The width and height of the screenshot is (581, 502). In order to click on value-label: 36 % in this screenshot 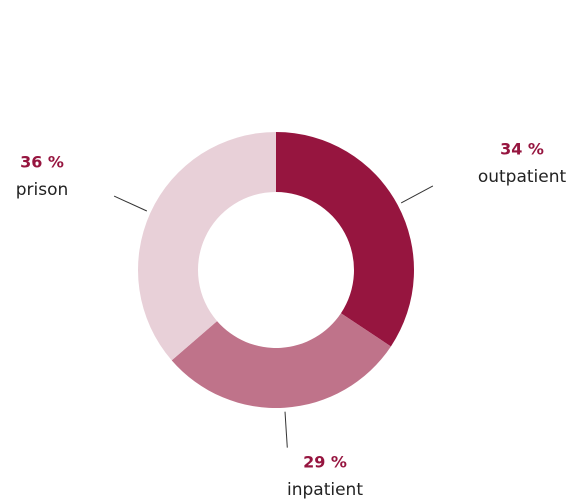, I will do `click(42, 162)`.